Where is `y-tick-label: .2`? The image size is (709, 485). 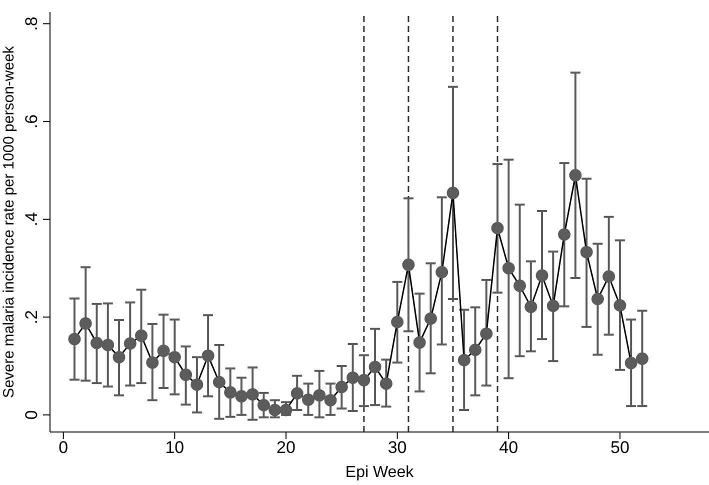 y-tick-label: .2 is located at coordinates (31, 317).